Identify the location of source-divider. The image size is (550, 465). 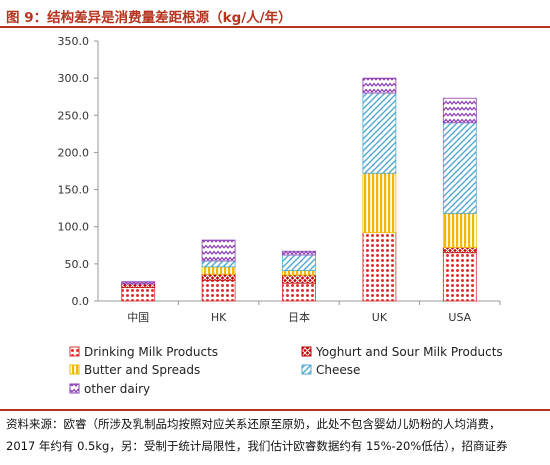
(275, 410).